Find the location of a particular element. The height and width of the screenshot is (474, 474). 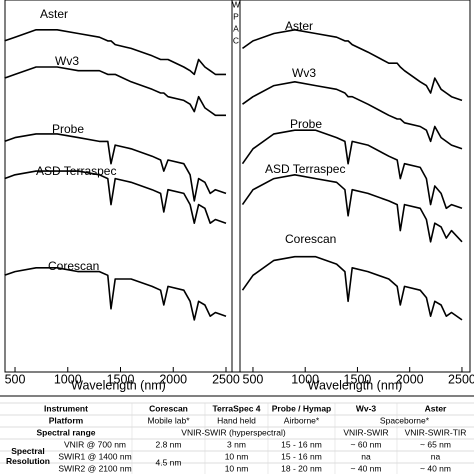

table-cell: Spaceborne* is located at coordinates (405, 420).